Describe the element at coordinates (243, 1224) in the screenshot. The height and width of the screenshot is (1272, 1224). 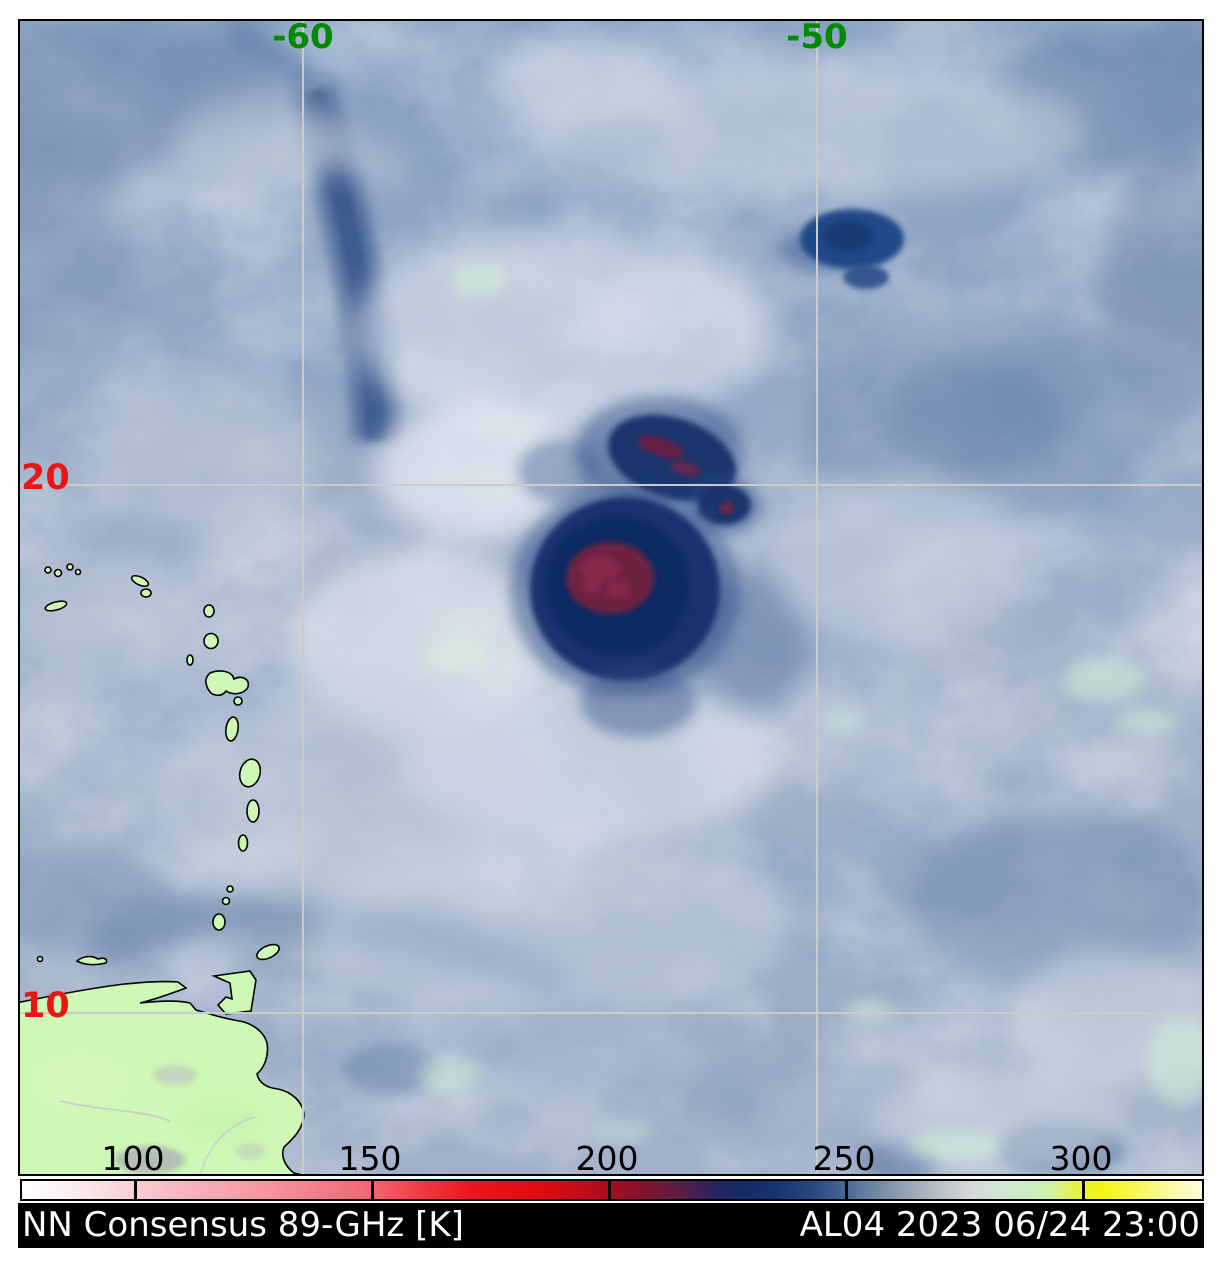
I see `product-label: NN Consensus 89-GHz [K]` at that location.